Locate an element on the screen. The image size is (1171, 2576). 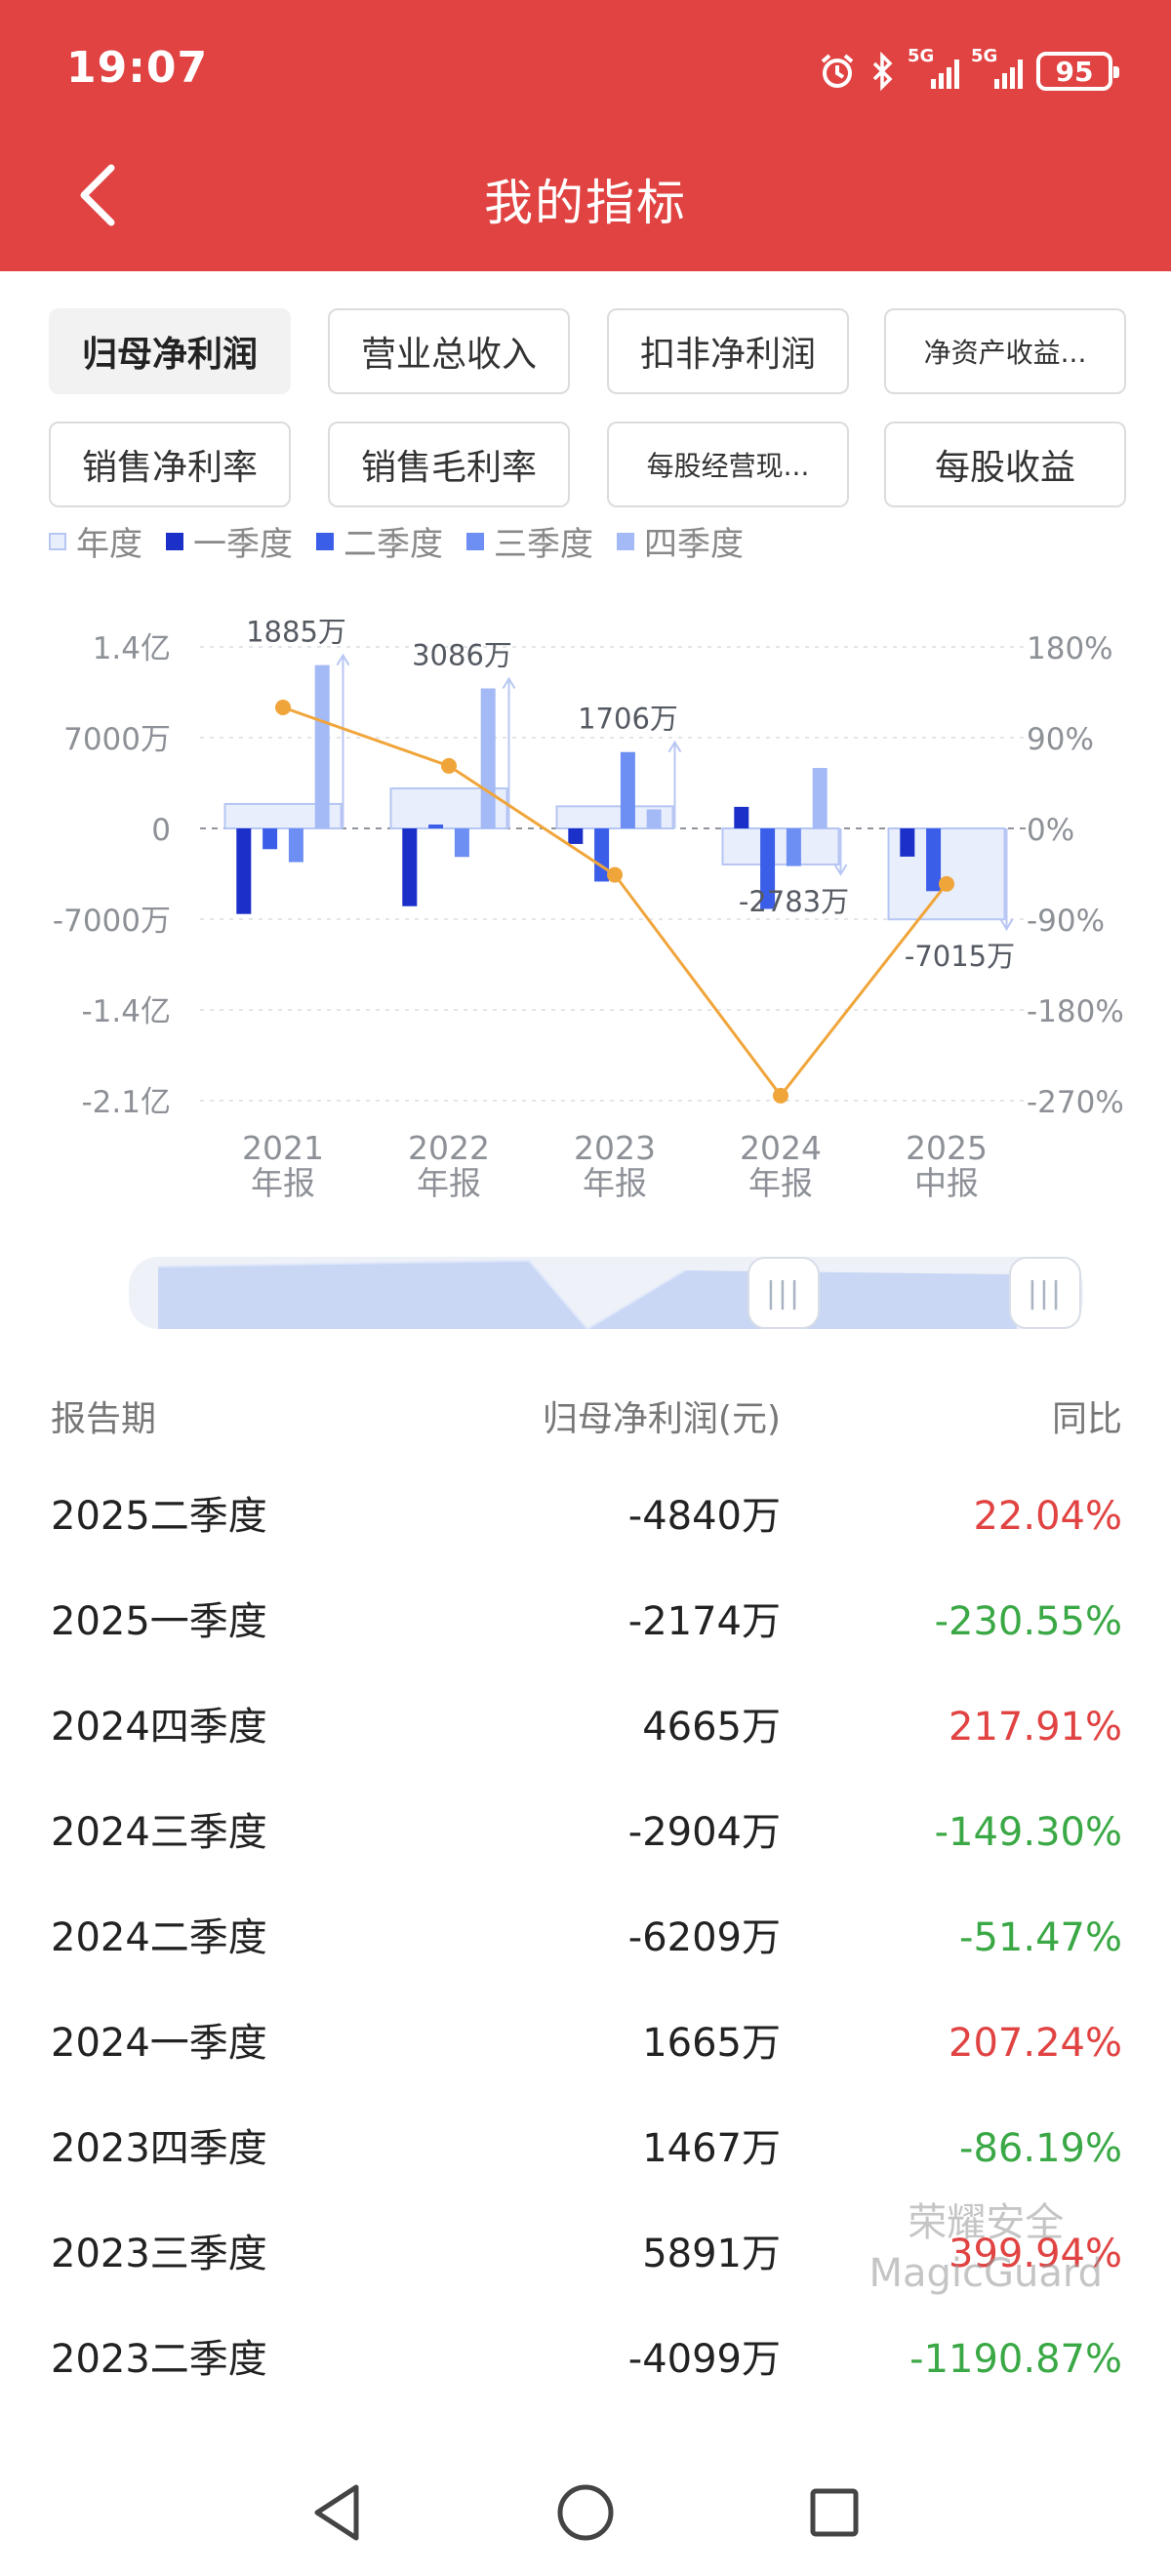
chart-legend: 年度 一季度 二季度 三季度 四季度 is located at coordinates (396, 541).